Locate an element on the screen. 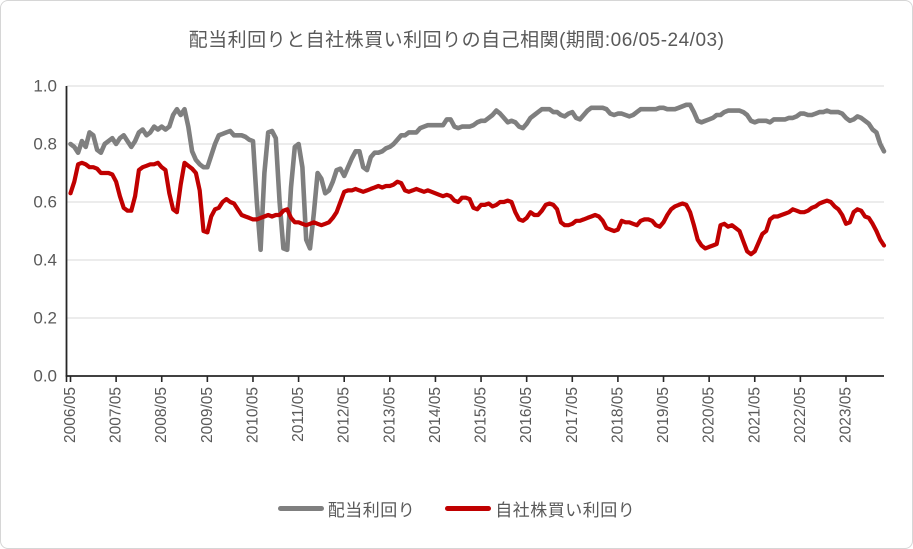 This screenshot has height=549, width=913. x-tick-label: 2019/05 is located at coordinates (663, 415).